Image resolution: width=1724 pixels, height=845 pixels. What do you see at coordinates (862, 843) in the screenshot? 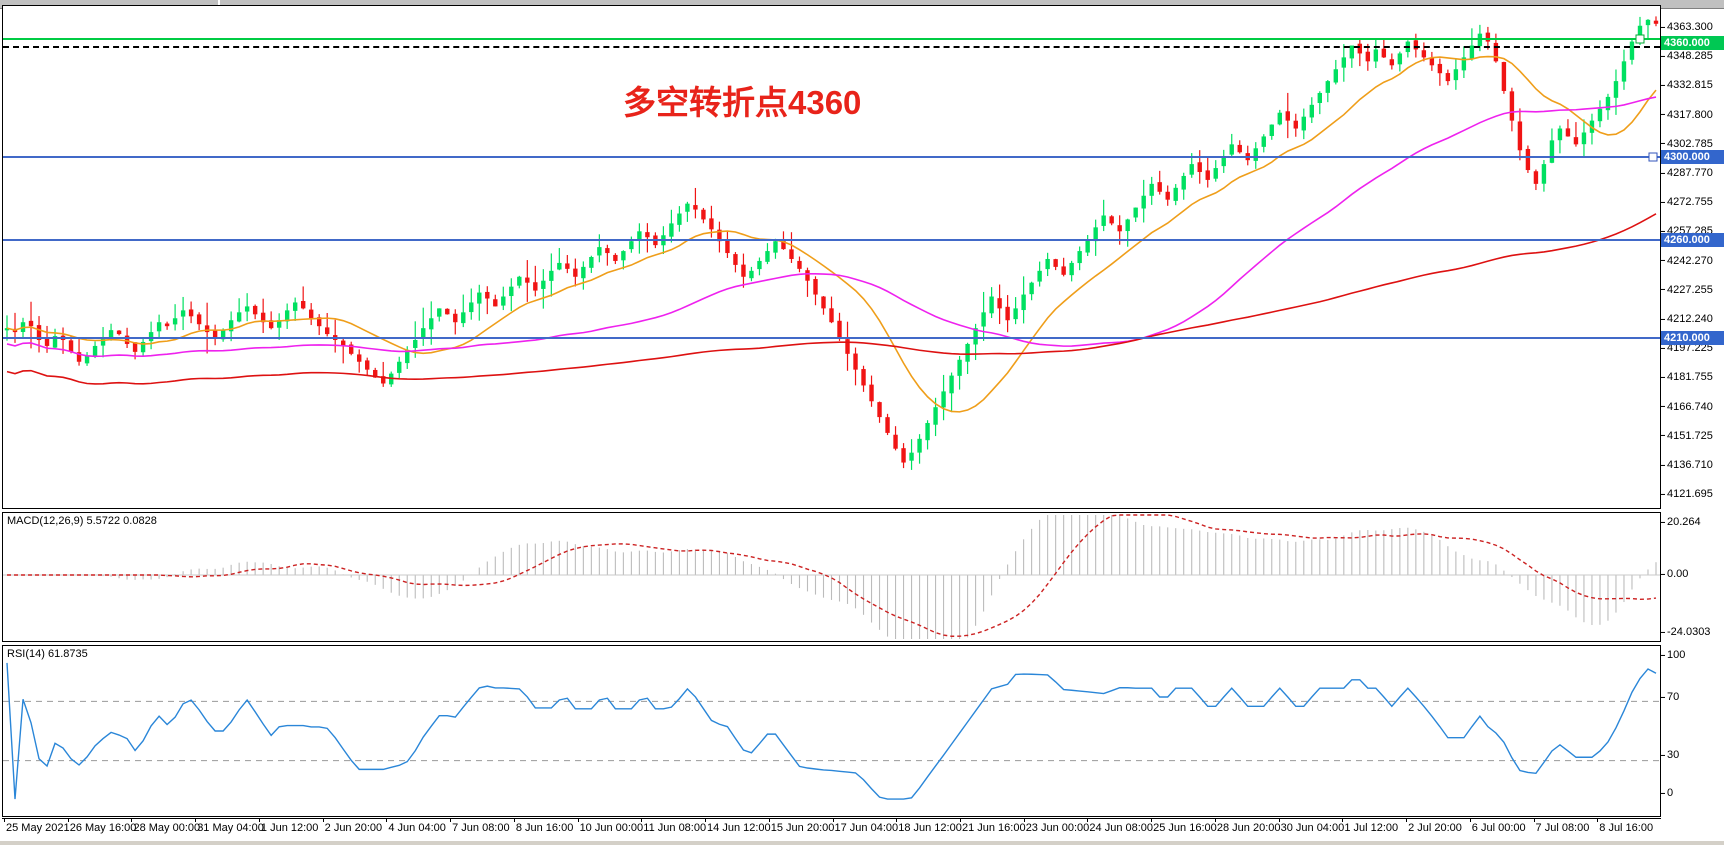
I see `window-bottom-strip` at bounding box center [862, 843].